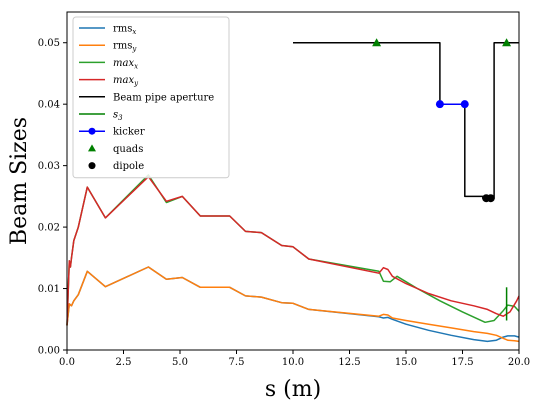  What do you see at coordinates (293, 362) in the screenshot?
I see `x-tick-label-4: 10.0` at bounding box center [293, 362].